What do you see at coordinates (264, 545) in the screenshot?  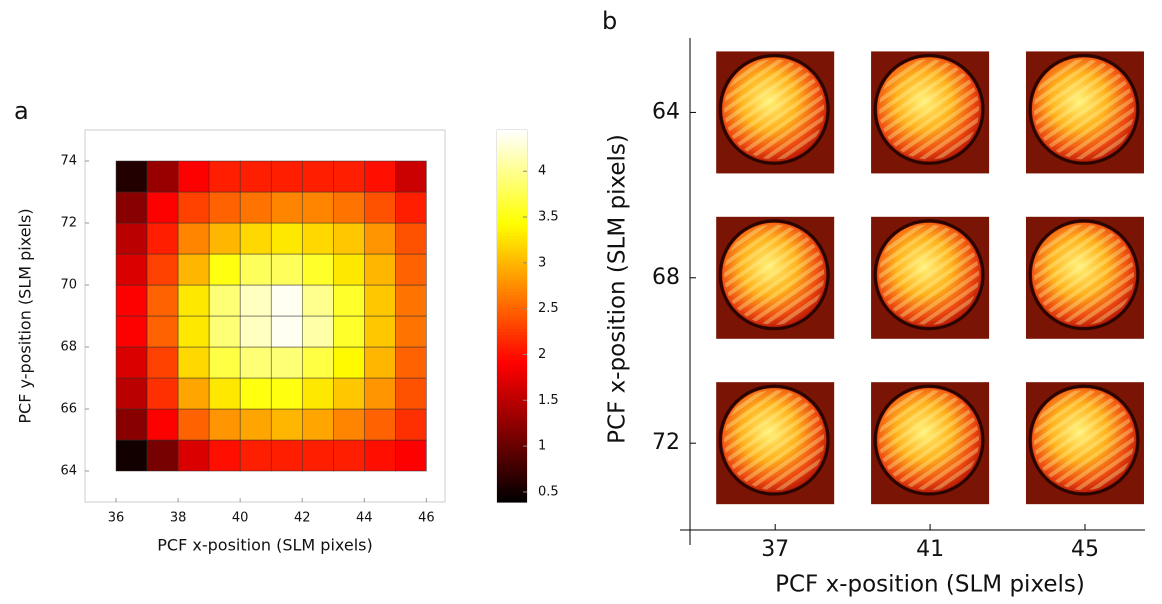 I see `x-axis-label: PCF x-position (SLM pixels)` at bounding box center [264, 545].